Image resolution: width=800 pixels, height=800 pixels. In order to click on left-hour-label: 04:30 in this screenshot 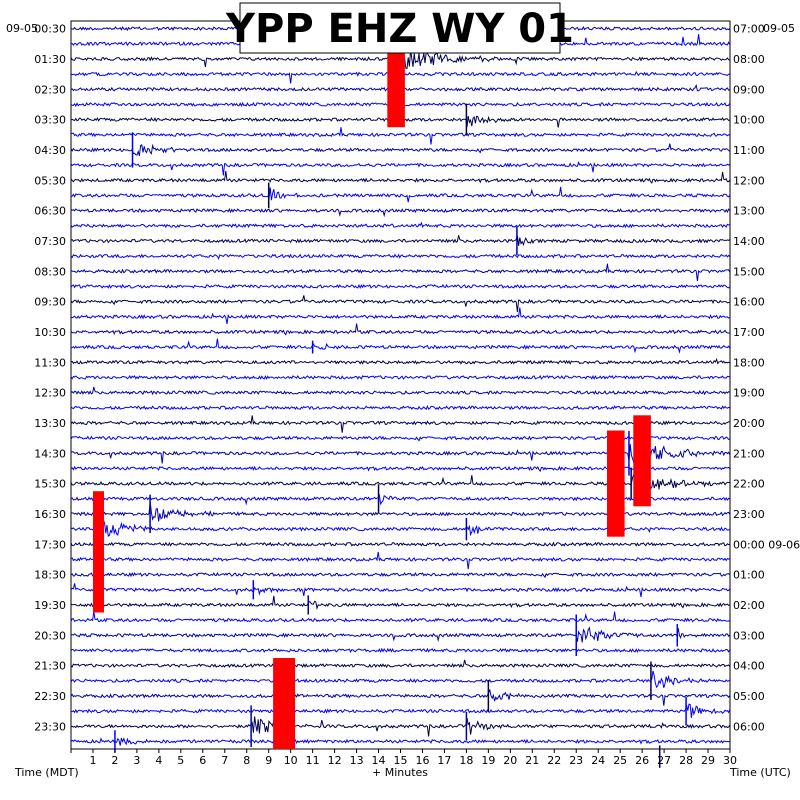, I will do `click(50, 150)`.